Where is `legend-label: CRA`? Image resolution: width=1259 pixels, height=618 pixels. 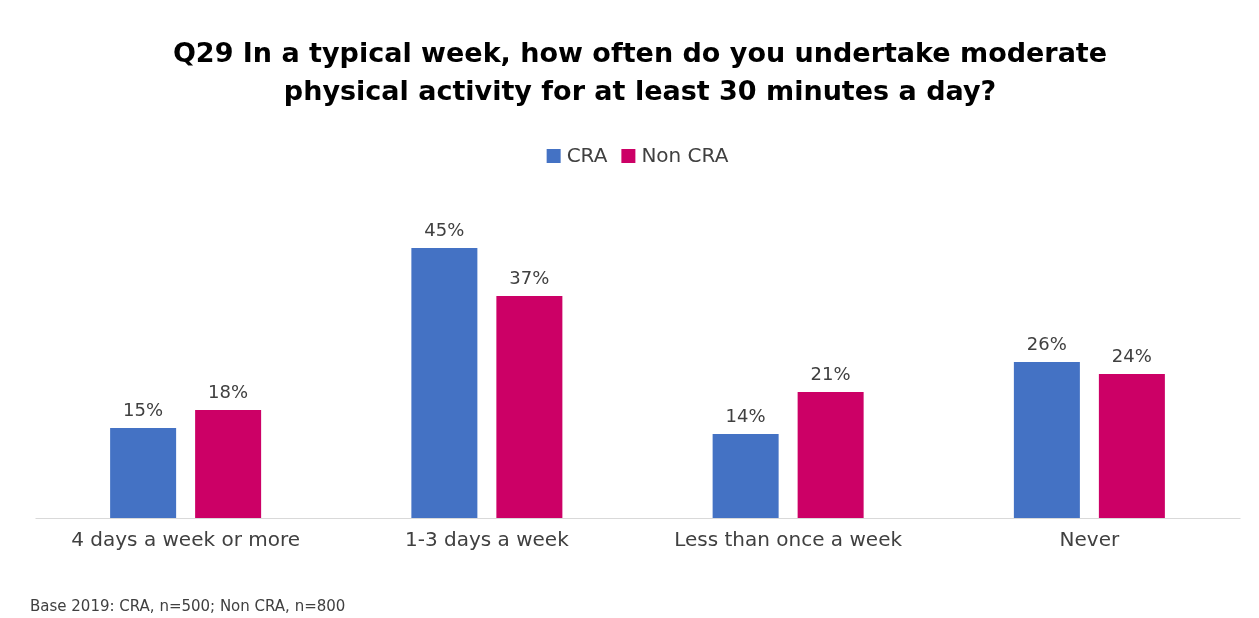
legend-label: CRA is located at coordinates (587, 155).